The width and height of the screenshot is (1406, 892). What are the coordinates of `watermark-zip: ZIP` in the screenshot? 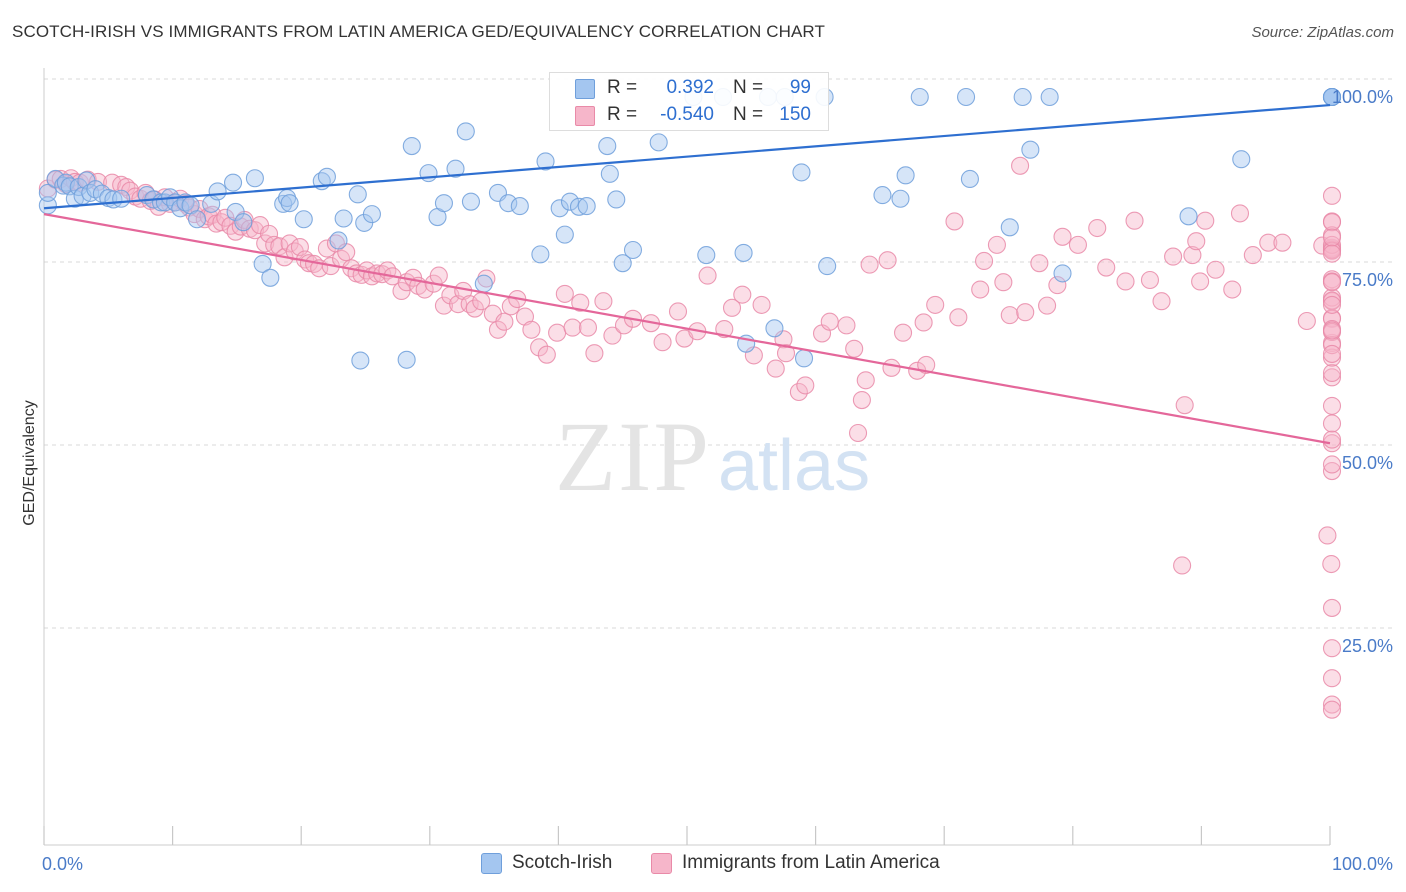 It's located at (633, 456).